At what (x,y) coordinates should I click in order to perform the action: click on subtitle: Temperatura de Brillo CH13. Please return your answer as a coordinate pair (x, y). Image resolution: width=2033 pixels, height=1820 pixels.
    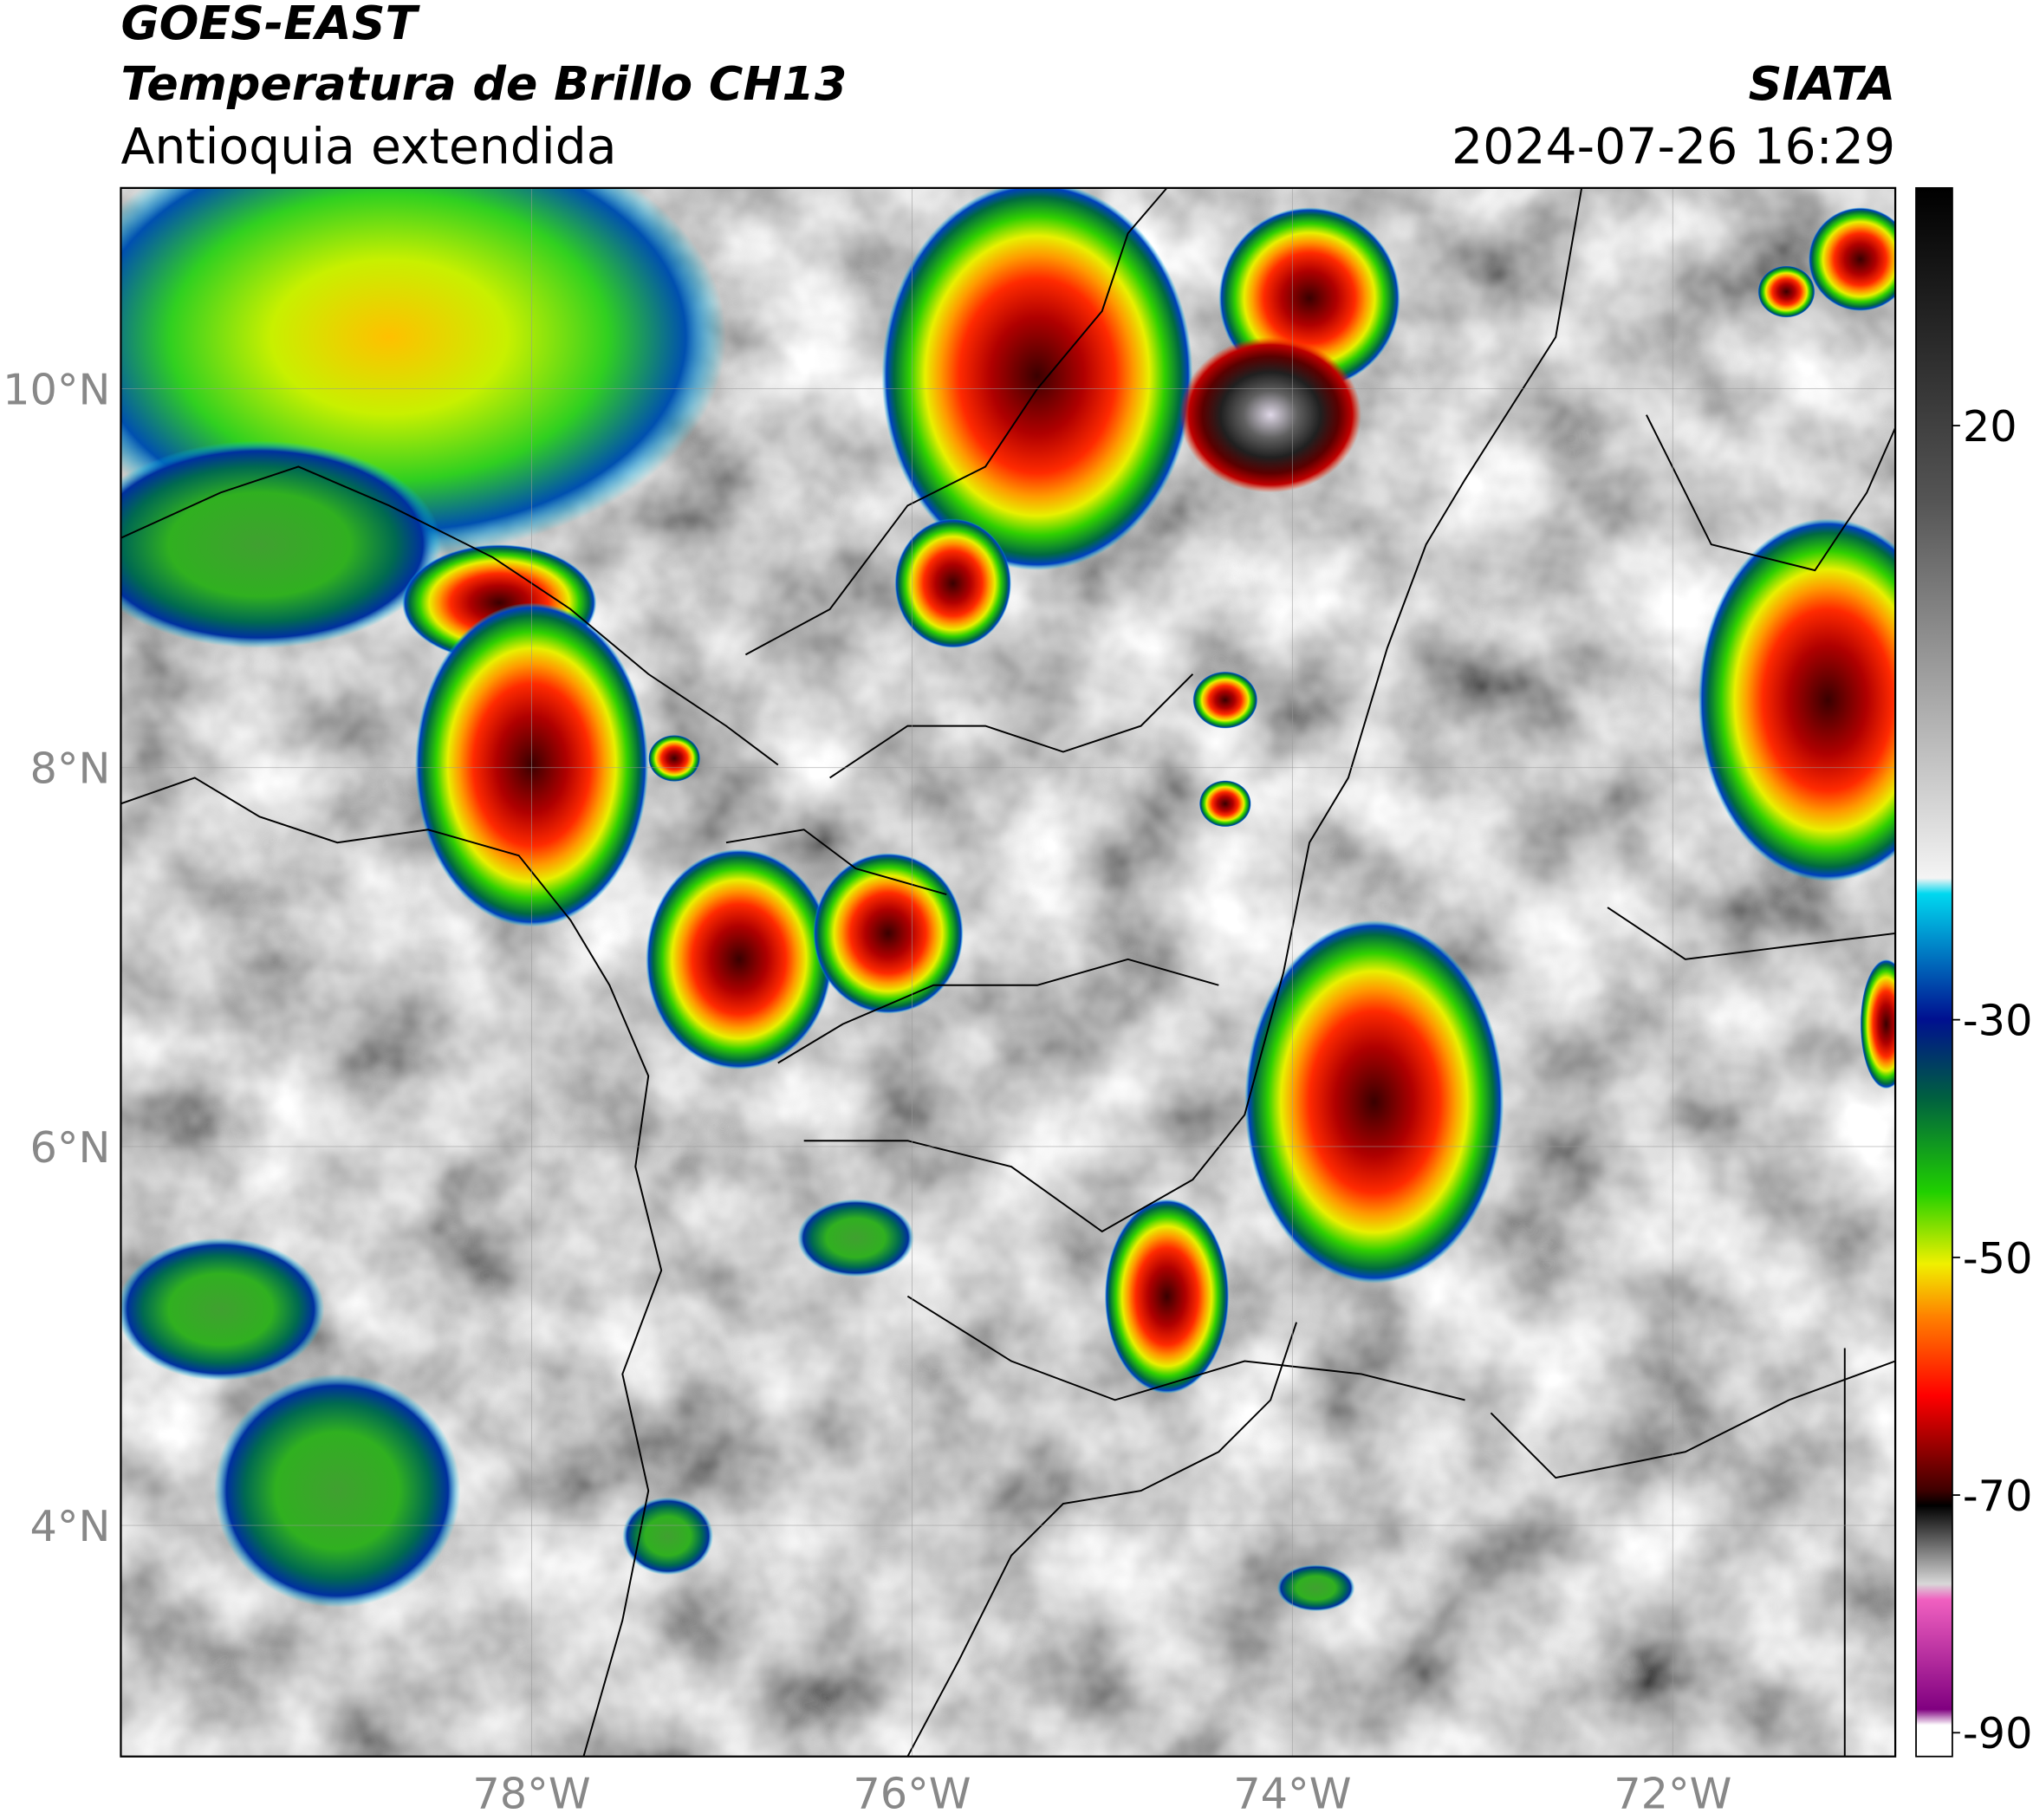
    Looking at the image, I should click on (483, 83).